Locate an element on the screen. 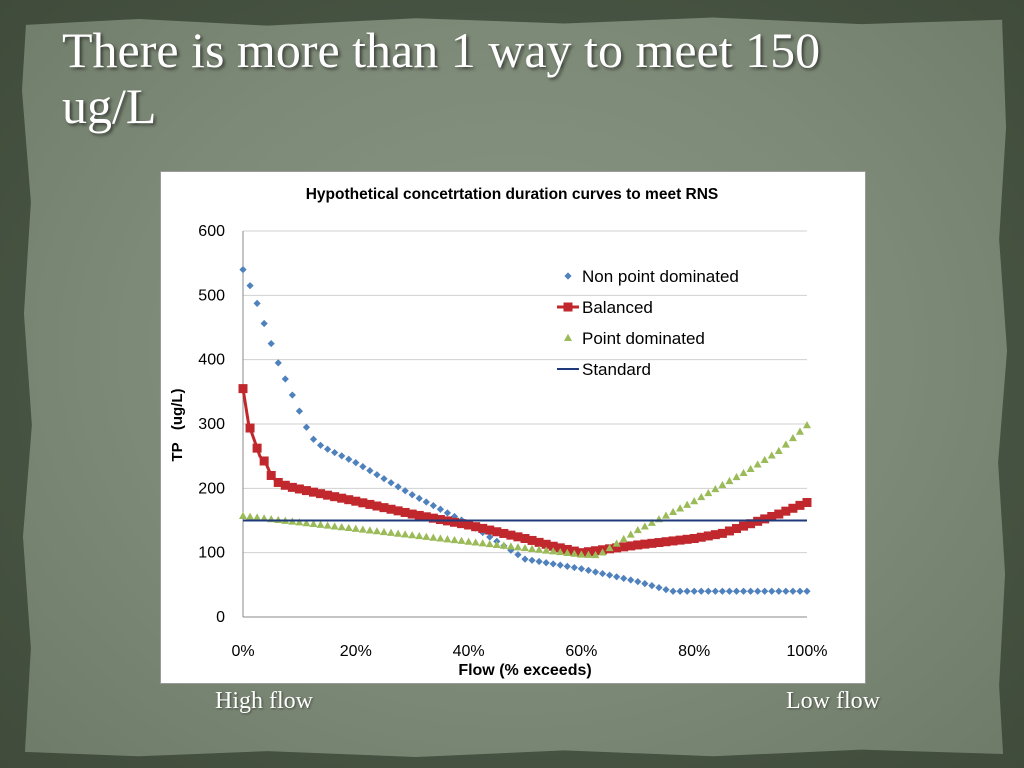 The image size is (1024, 768). legend-label: Point dominated is located at coordinates (643, 338).